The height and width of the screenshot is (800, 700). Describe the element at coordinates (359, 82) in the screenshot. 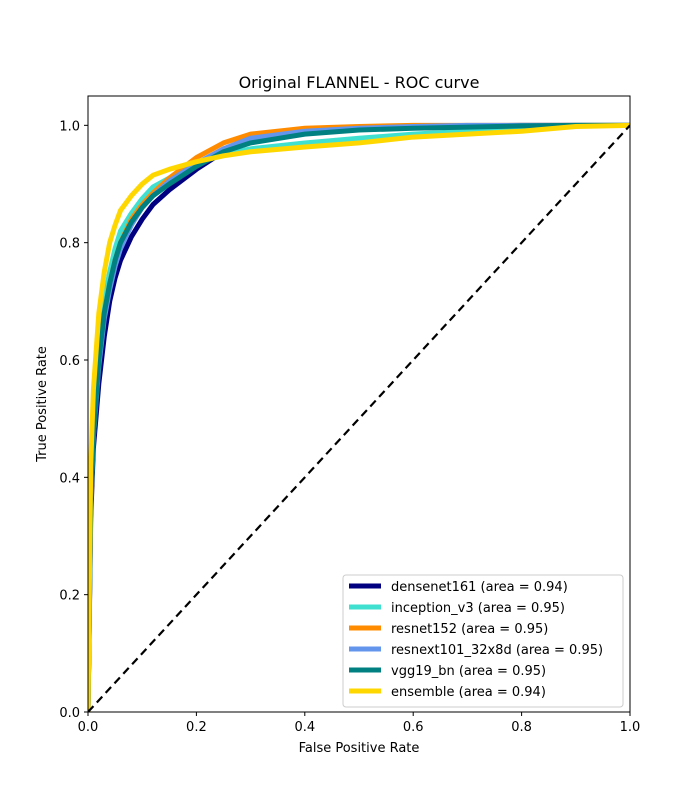

I see `chart-title: Original FLANNEL - ROC curve` at that location.